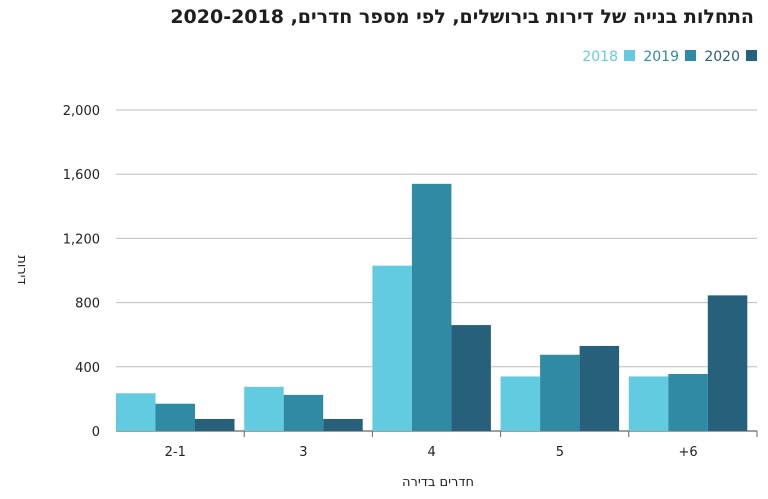  I want to click on legend-label-2019: 2019, so click(661, 57).